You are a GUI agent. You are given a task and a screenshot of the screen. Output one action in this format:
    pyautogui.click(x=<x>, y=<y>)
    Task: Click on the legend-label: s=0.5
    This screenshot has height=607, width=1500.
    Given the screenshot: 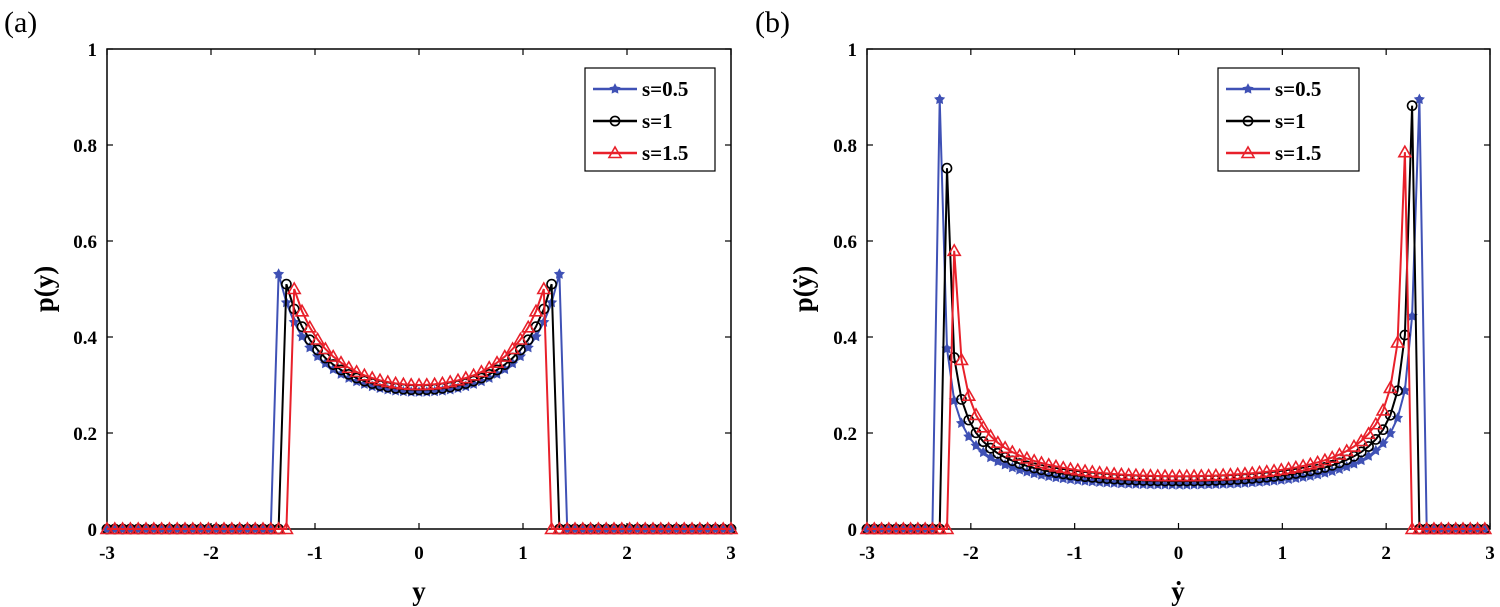 What is the action you would take?
    pyautogui.click(x=665, y=89)
    